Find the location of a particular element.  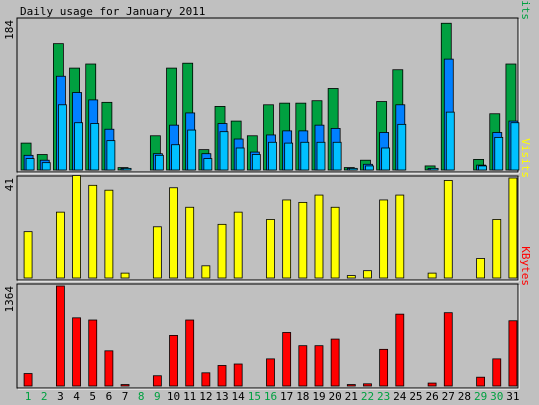

x-tick-label-day-15: 15 is located at coordinates (254, 396).